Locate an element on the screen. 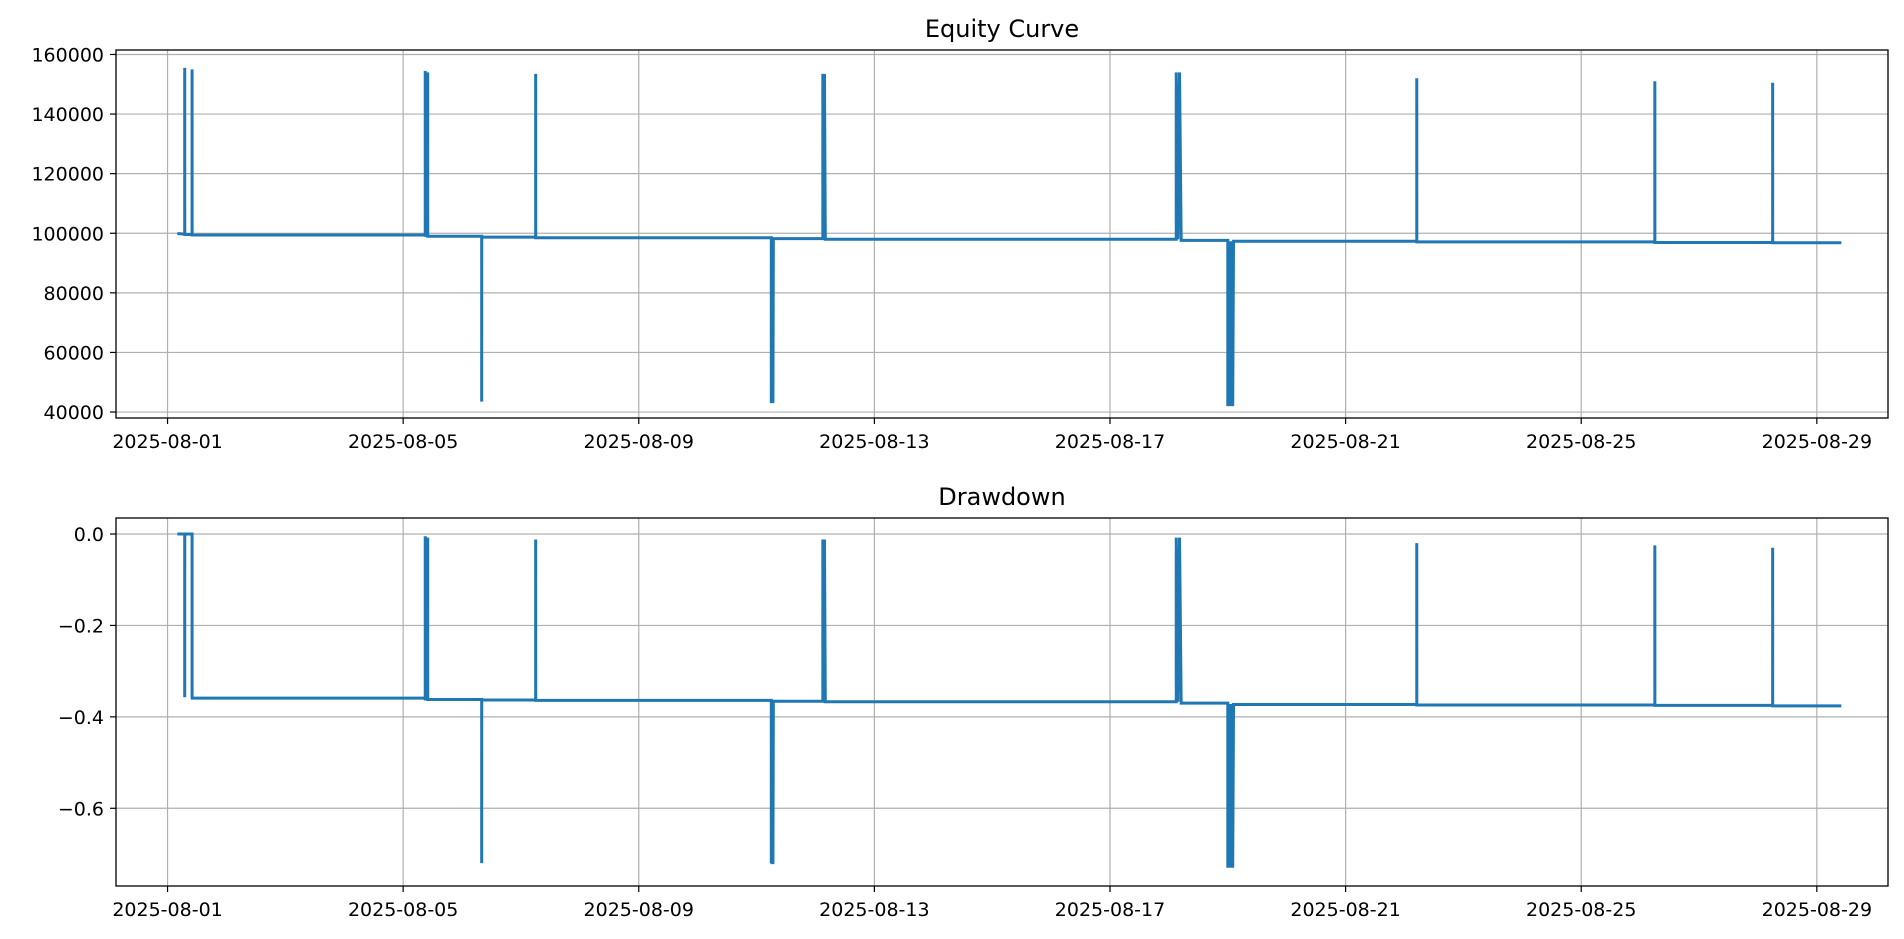 This screenshot has height=939, width=1904. equity-y-tick-label: 120000 is located at coordinates (67, 175).